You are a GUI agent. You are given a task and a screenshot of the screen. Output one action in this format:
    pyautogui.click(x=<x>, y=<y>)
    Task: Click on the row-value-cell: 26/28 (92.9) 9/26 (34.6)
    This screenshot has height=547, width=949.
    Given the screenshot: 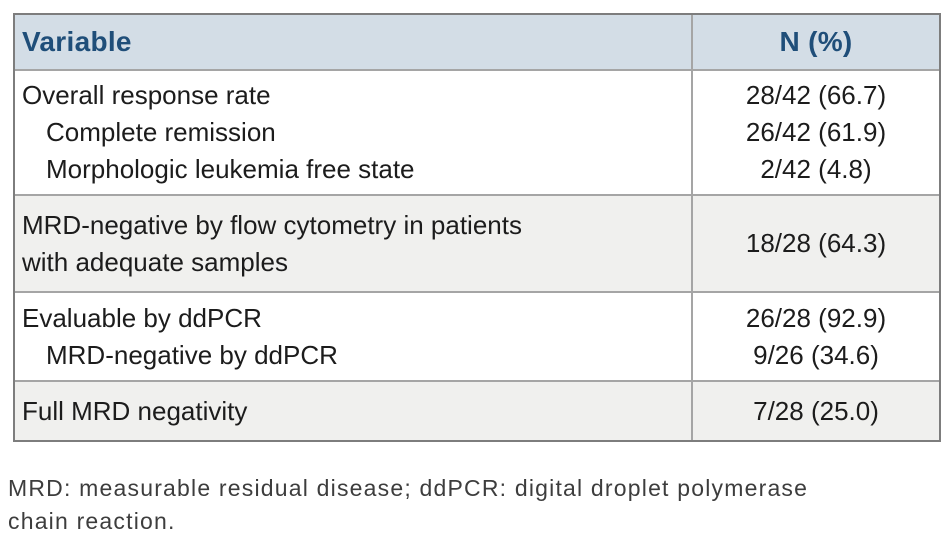 What is the action you would take?
    pyautogui.click(x=815, y=336)
    